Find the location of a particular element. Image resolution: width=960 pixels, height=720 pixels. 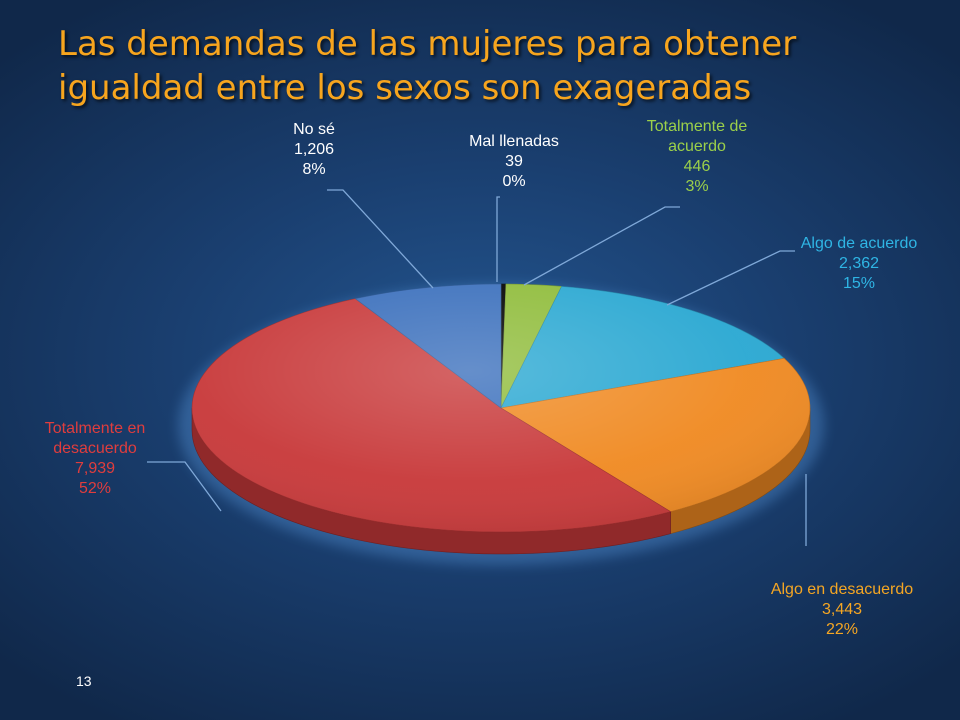

slice-label-name: desacuerdo is located at coordinates (95, 448).